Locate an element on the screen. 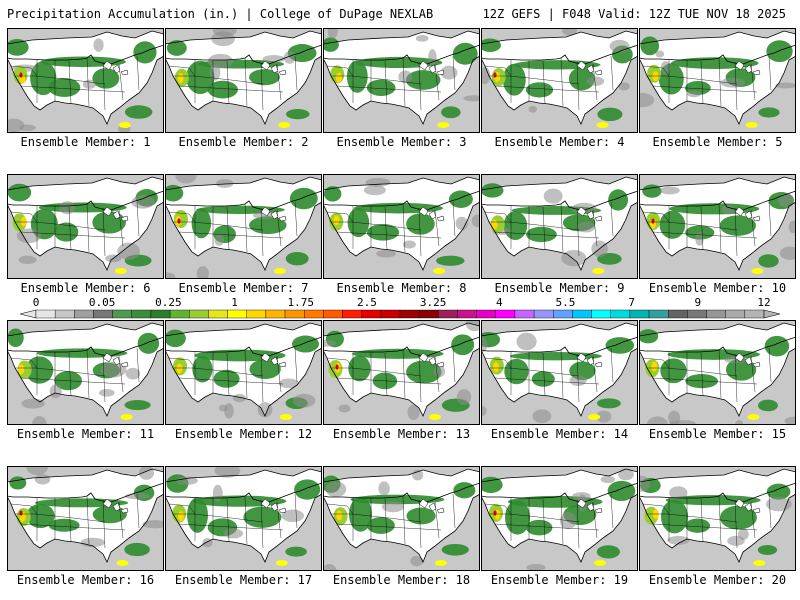 The image size is (800, 600). precip-heavy-area is located at coordinates (655, 76).